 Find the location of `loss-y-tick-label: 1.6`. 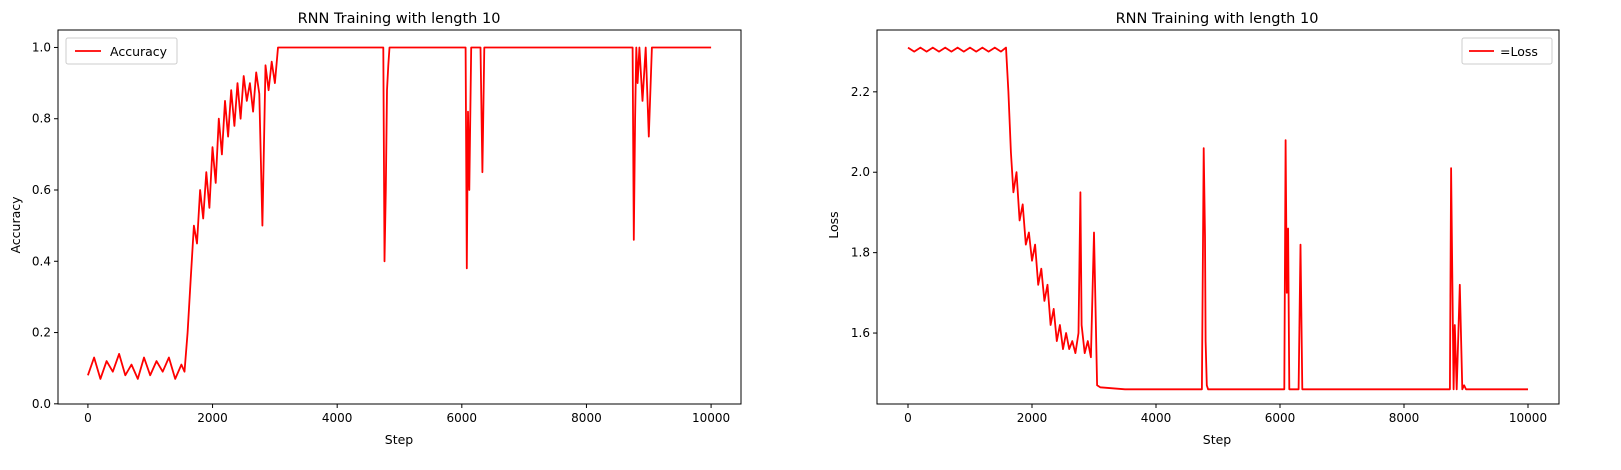

loss-y-tick-label: 1.6 is located at coordinates (860, 333).